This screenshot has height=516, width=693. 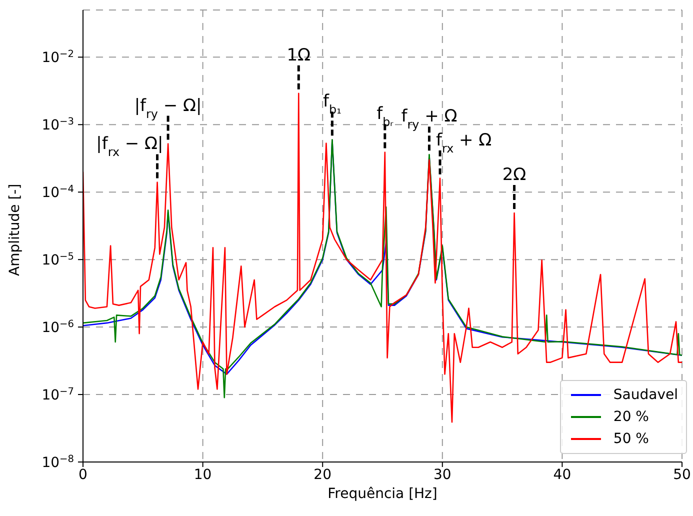 I want to click on annotation: f$_{ry}$ + Ω, so click(x=429, y=119).